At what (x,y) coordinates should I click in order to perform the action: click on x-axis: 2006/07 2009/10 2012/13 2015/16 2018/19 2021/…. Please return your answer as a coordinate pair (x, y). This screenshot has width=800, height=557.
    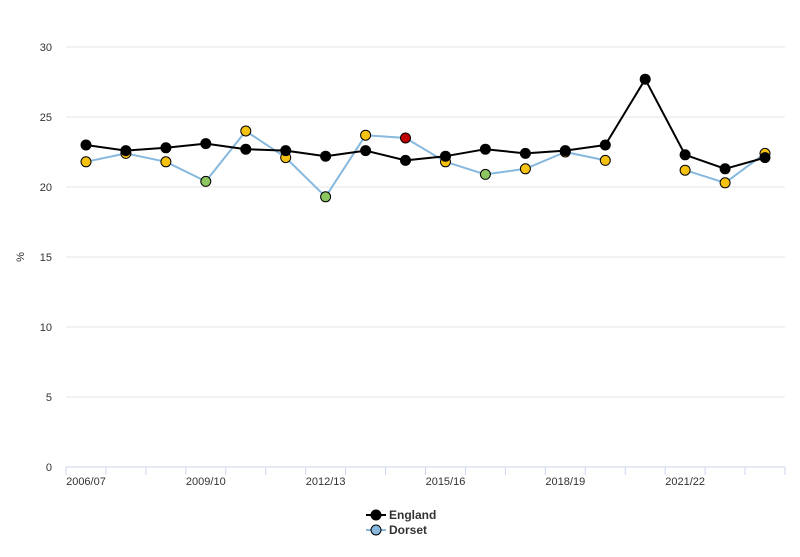
    Looking at the image, I should click on (425, 477).